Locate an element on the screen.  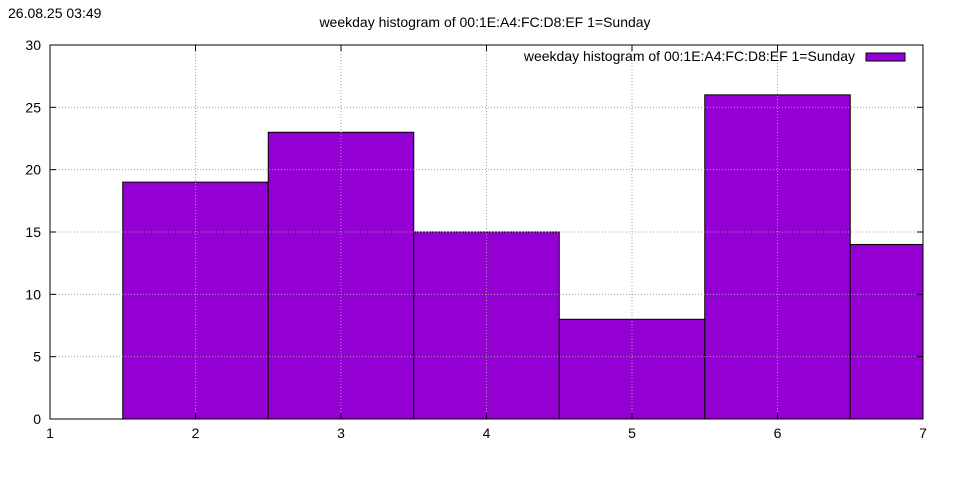
y-tick-label: 30 is located at coordinates (33, 45).